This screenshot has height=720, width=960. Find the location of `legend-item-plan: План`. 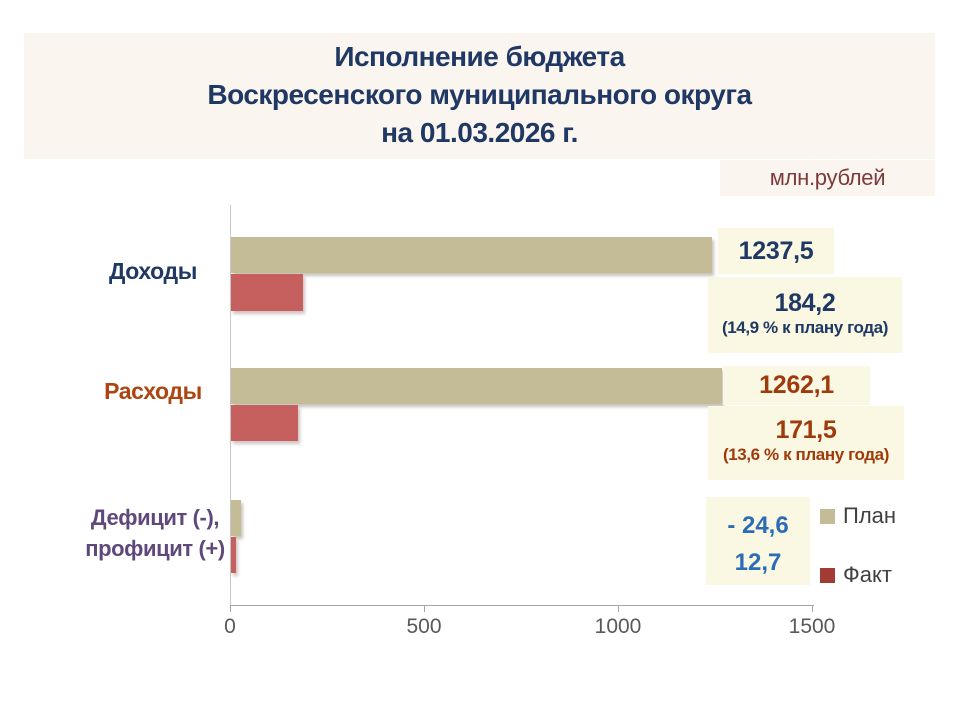

legend-item-plan: План is located at coordinates (858, 516).